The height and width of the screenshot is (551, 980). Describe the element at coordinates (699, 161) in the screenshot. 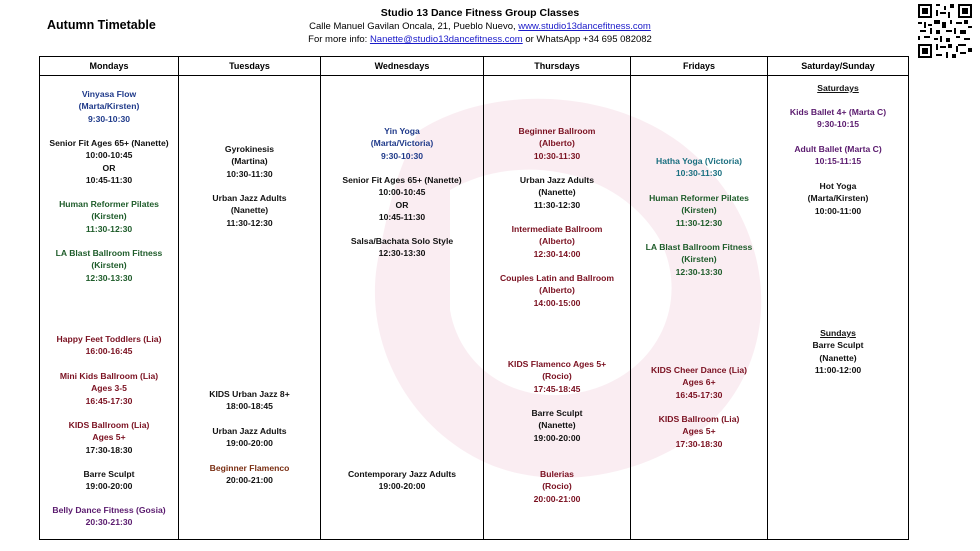

I see `class-title: Hatha Yoga (Victoria)` at that location.